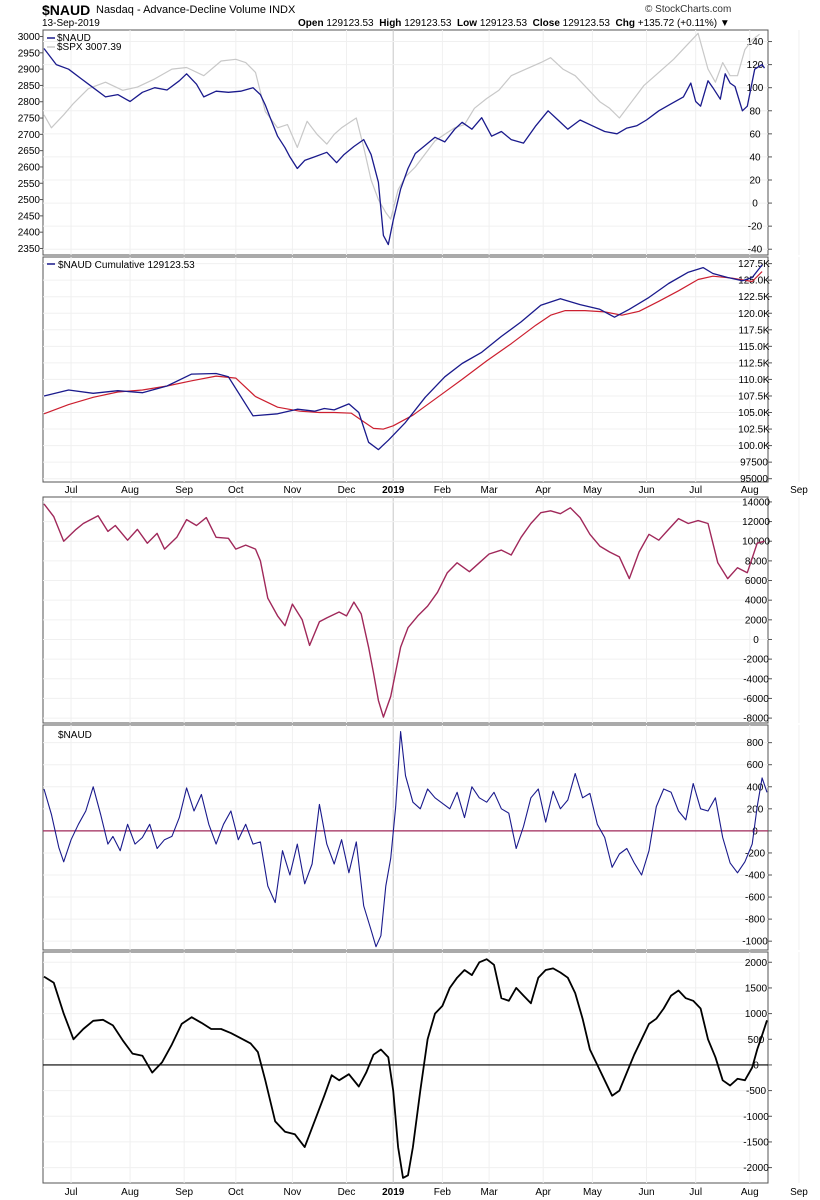 The width and height of the screenshot is (820, 1200). Describe the element at coordinates (311, 23) in the screenshot. I see `open-label: Open` at that location.